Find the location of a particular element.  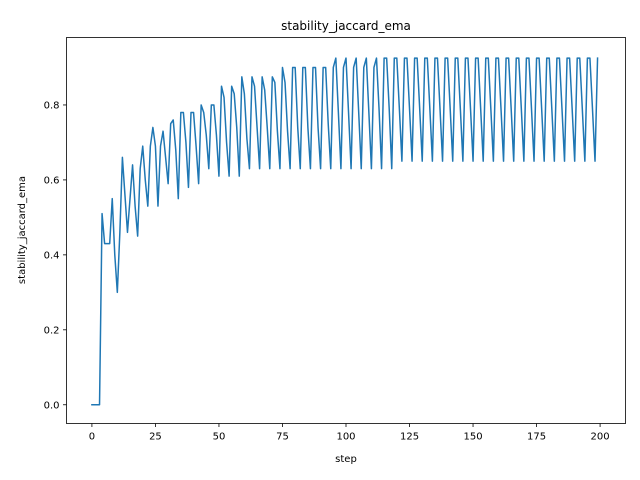

y-tick-label: 0.4 is located at coordinates (52, 255).